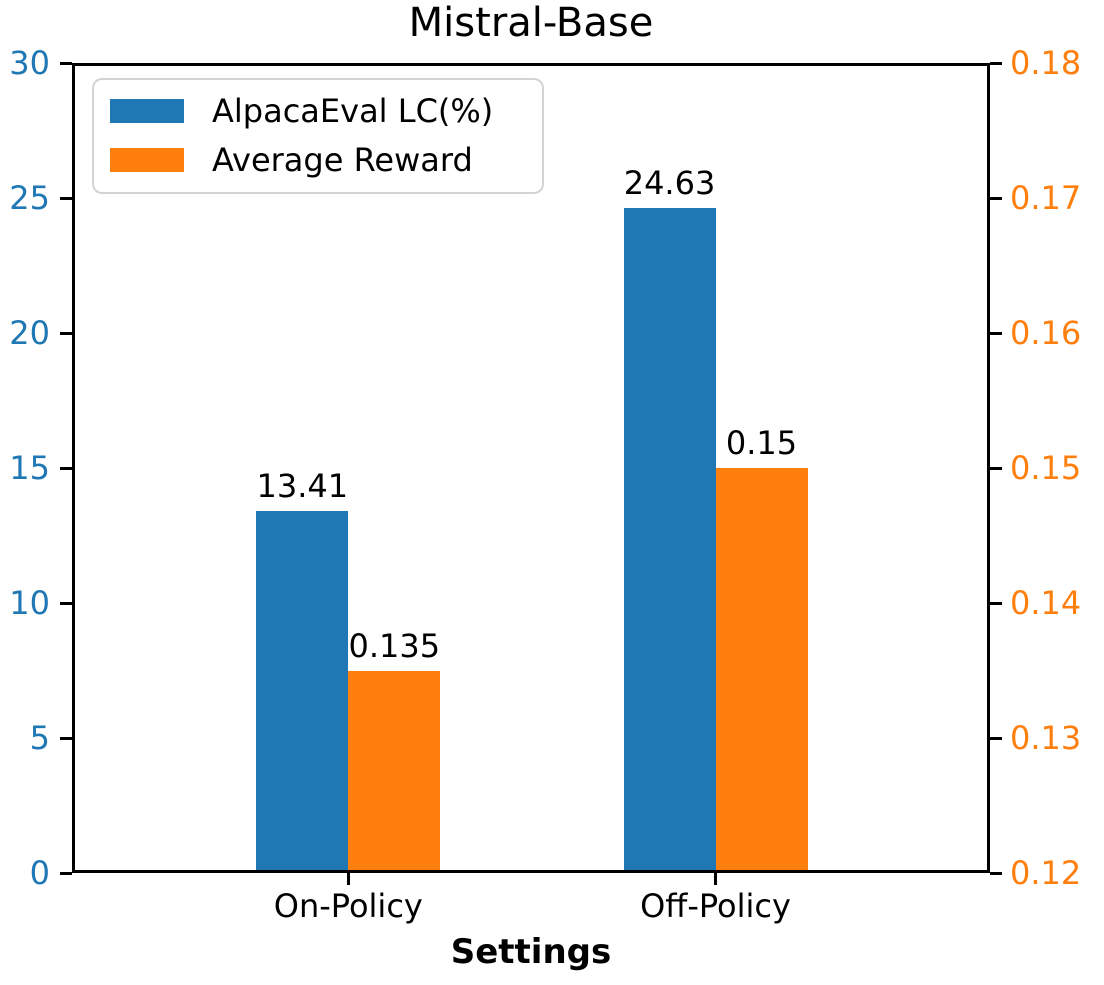 This screenshot has height=985, width=1104. What do you see at coordinates (1046, 63) in the screenshot?
I see `y-axis-right-tick-label: 0.18` at bounding box center [1046, 63].